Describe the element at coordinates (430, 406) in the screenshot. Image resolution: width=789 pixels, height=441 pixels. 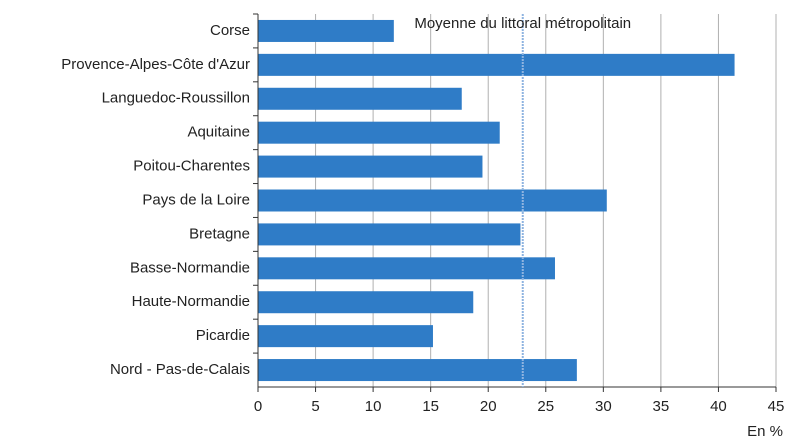
I see `x-tick-label: 15` at that location.